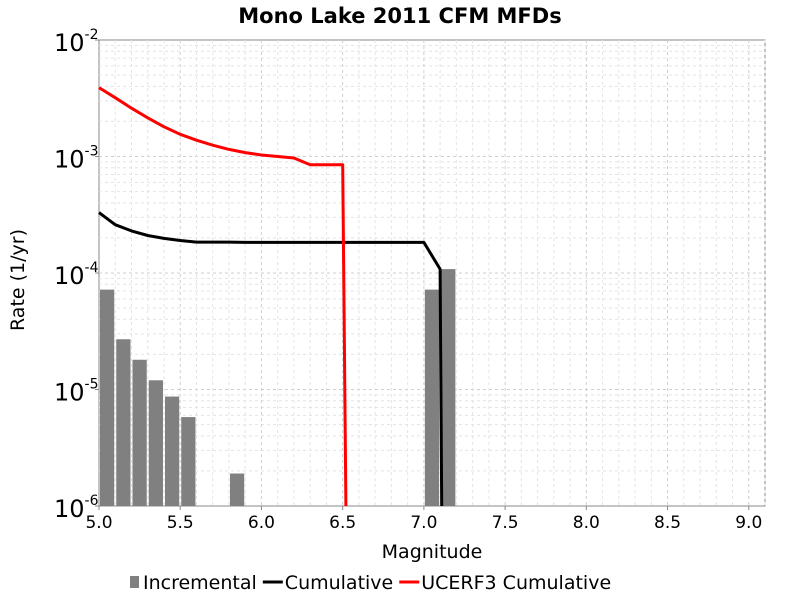 This screenshot has width=800, height=600. What do you see at coordinates (399, 16) in the screenshot?
I see `chart-title: Mono Lake 2011 CFM MFDs` at bounding box center [399, 16].